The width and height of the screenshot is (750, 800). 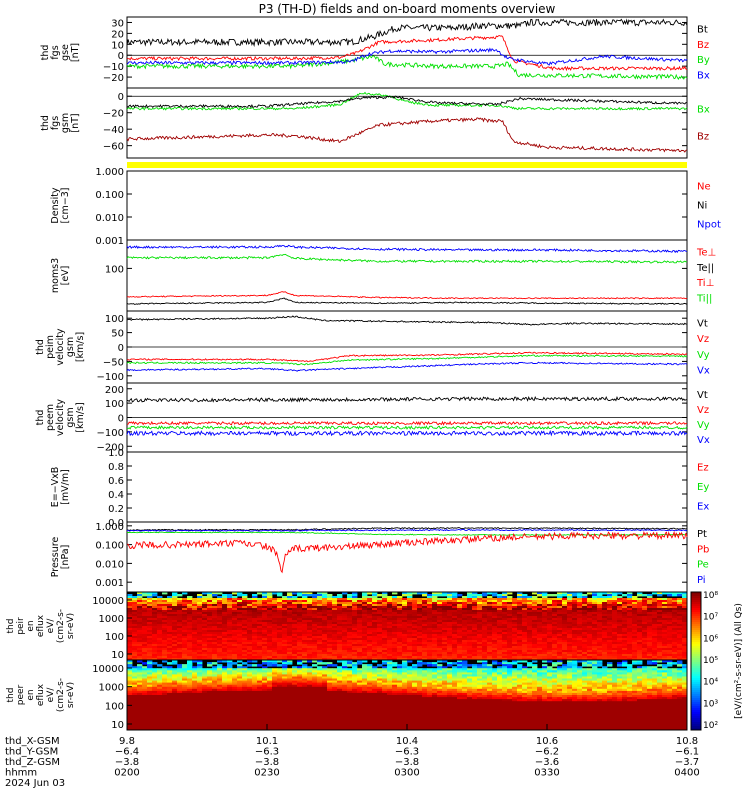 What do you see at coordinates (108, 601) in the screenshot?
I see `y-tick-label: 10000` at bounding box center [108, 601].